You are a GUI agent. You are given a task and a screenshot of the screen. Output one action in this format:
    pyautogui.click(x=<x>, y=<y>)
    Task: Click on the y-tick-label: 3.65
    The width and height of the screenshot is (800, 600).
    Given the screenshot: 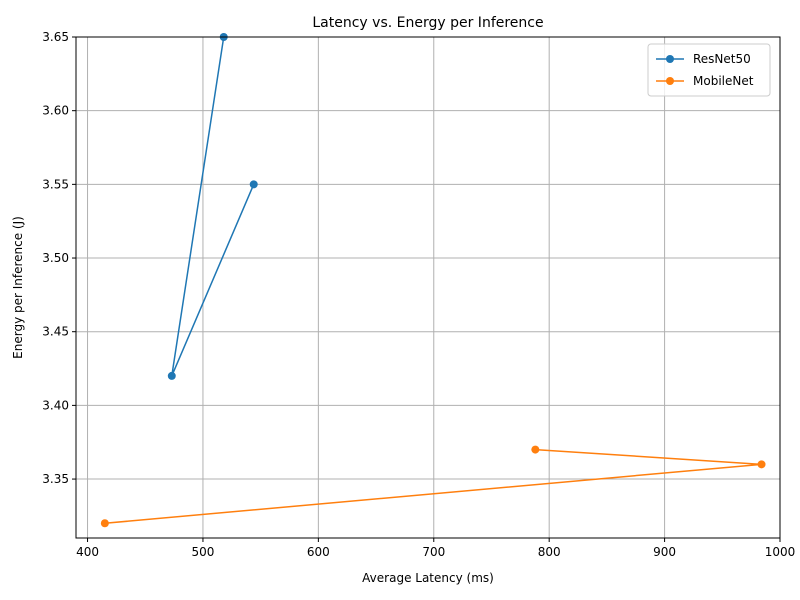 What is the action you would take?
    pyautogui.click(x=55, y=37)
    